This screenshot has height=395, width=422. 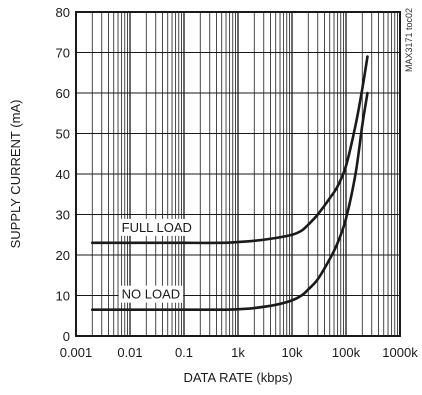 I want to click on y-tick-labels: 0 10 20 30 40 50 60 70 80, so click(x=63, y=174).